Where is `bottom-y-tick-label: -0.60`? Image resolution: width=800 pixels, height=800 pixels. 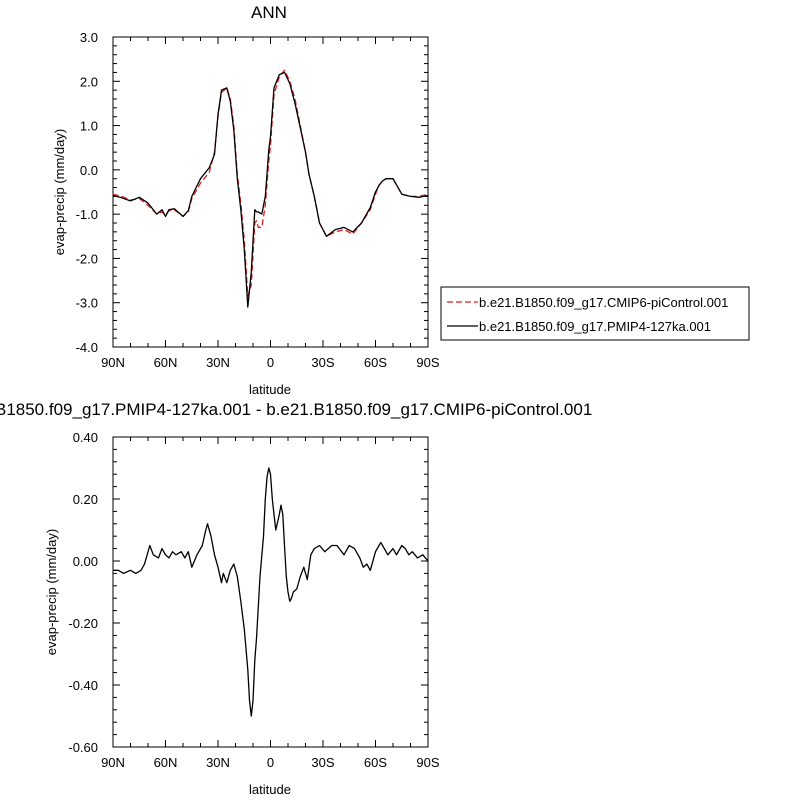 bottom-y-tick-label: -0.60 is located at coordinates (83, 747).